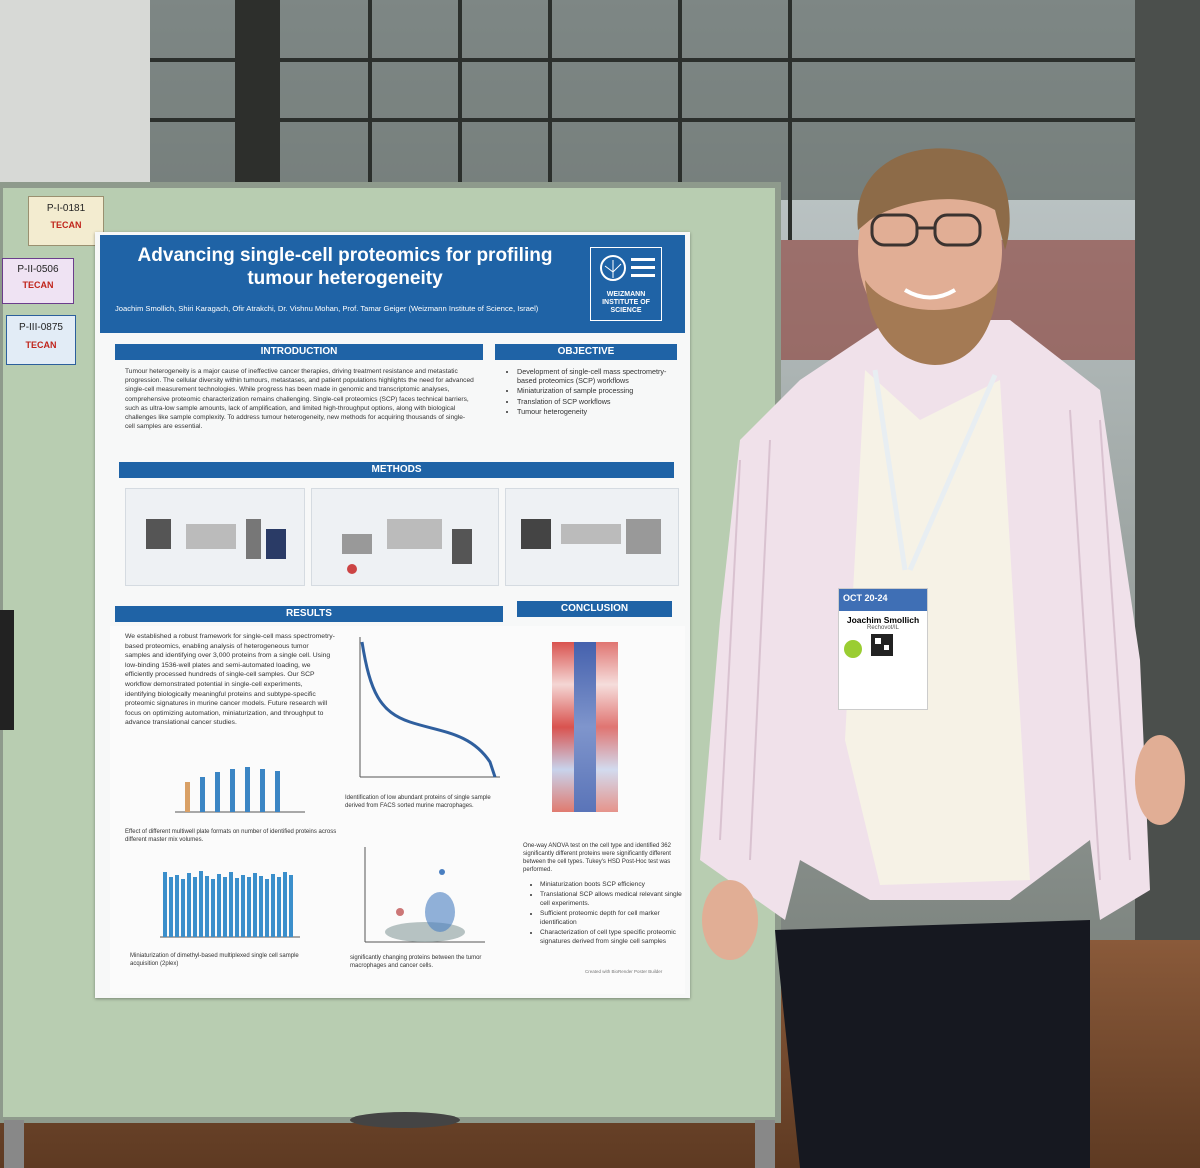 This screenshot has height=1168, width=1200. I want to click on lanyard, so click(935, 470).